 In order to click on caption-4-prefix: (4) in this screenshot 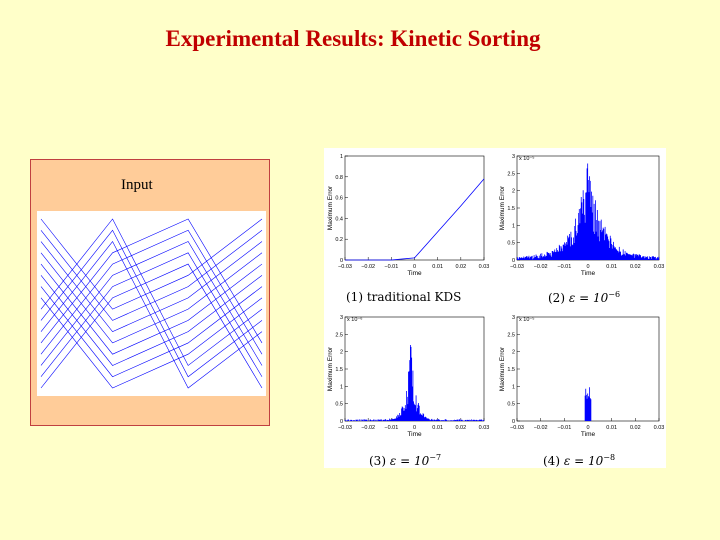, I will do `click(551, 461)`.